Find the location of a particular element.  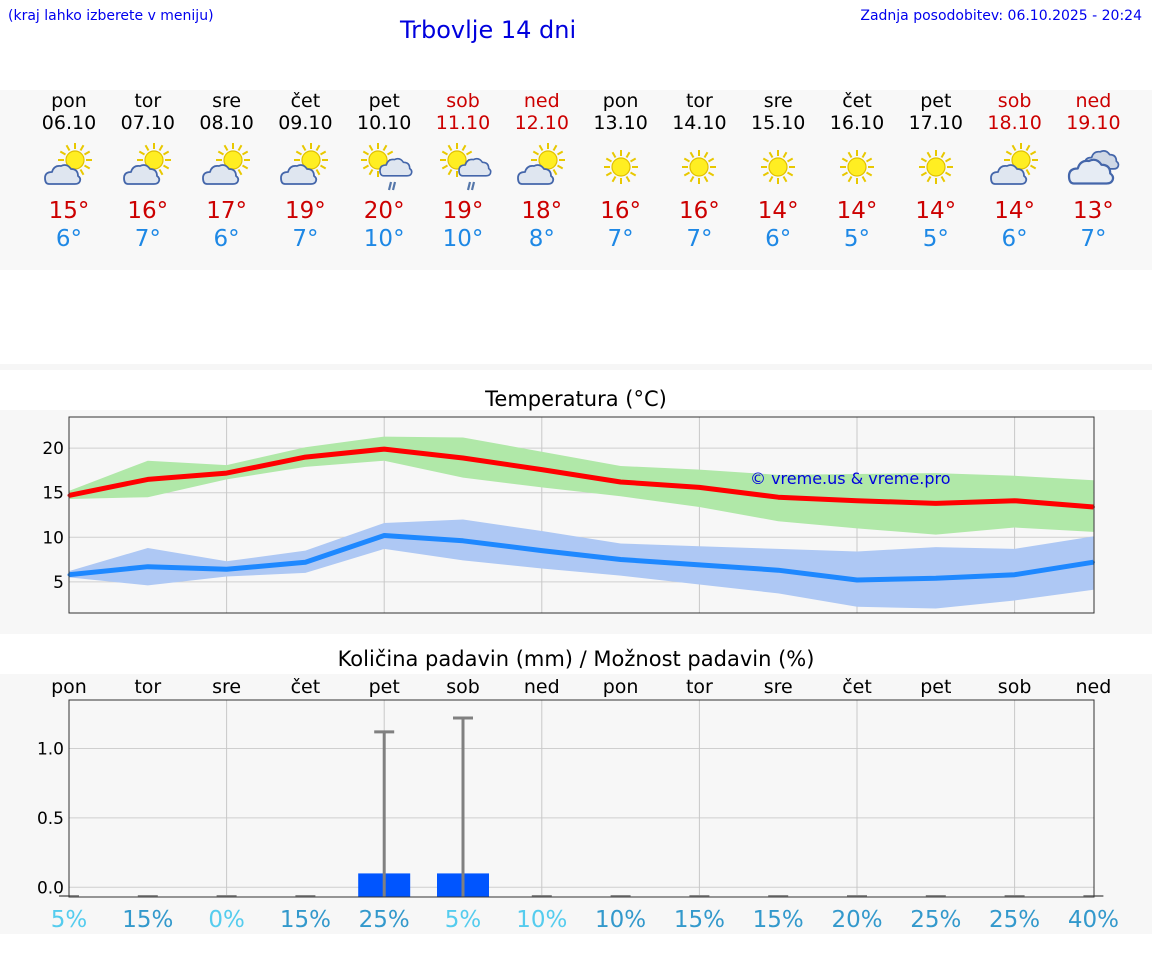

day-date: 14.10 is located at coordinates (699, 123).